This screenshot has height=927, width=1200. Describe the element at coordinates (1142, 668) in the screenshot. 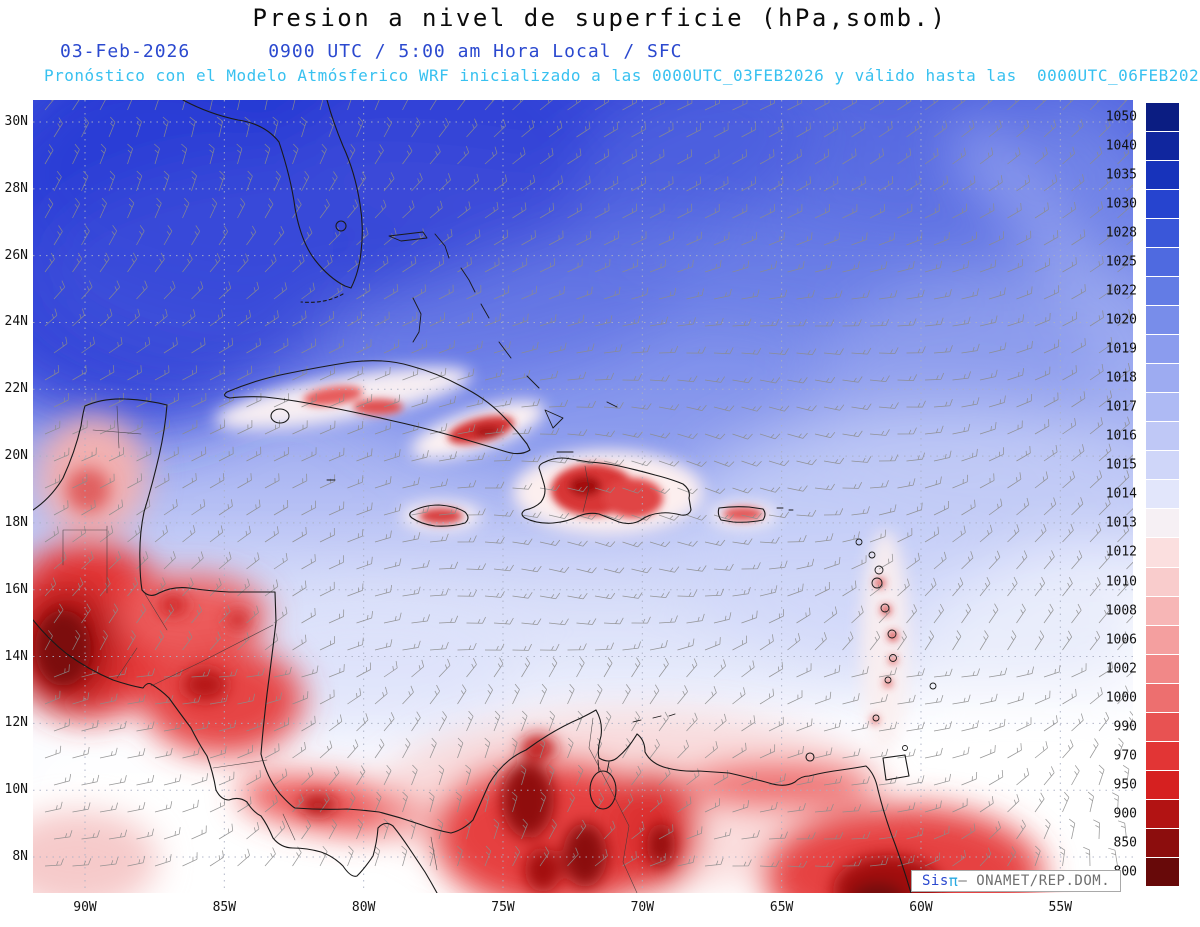

I see `colorbar-cell: 1002` at that location.